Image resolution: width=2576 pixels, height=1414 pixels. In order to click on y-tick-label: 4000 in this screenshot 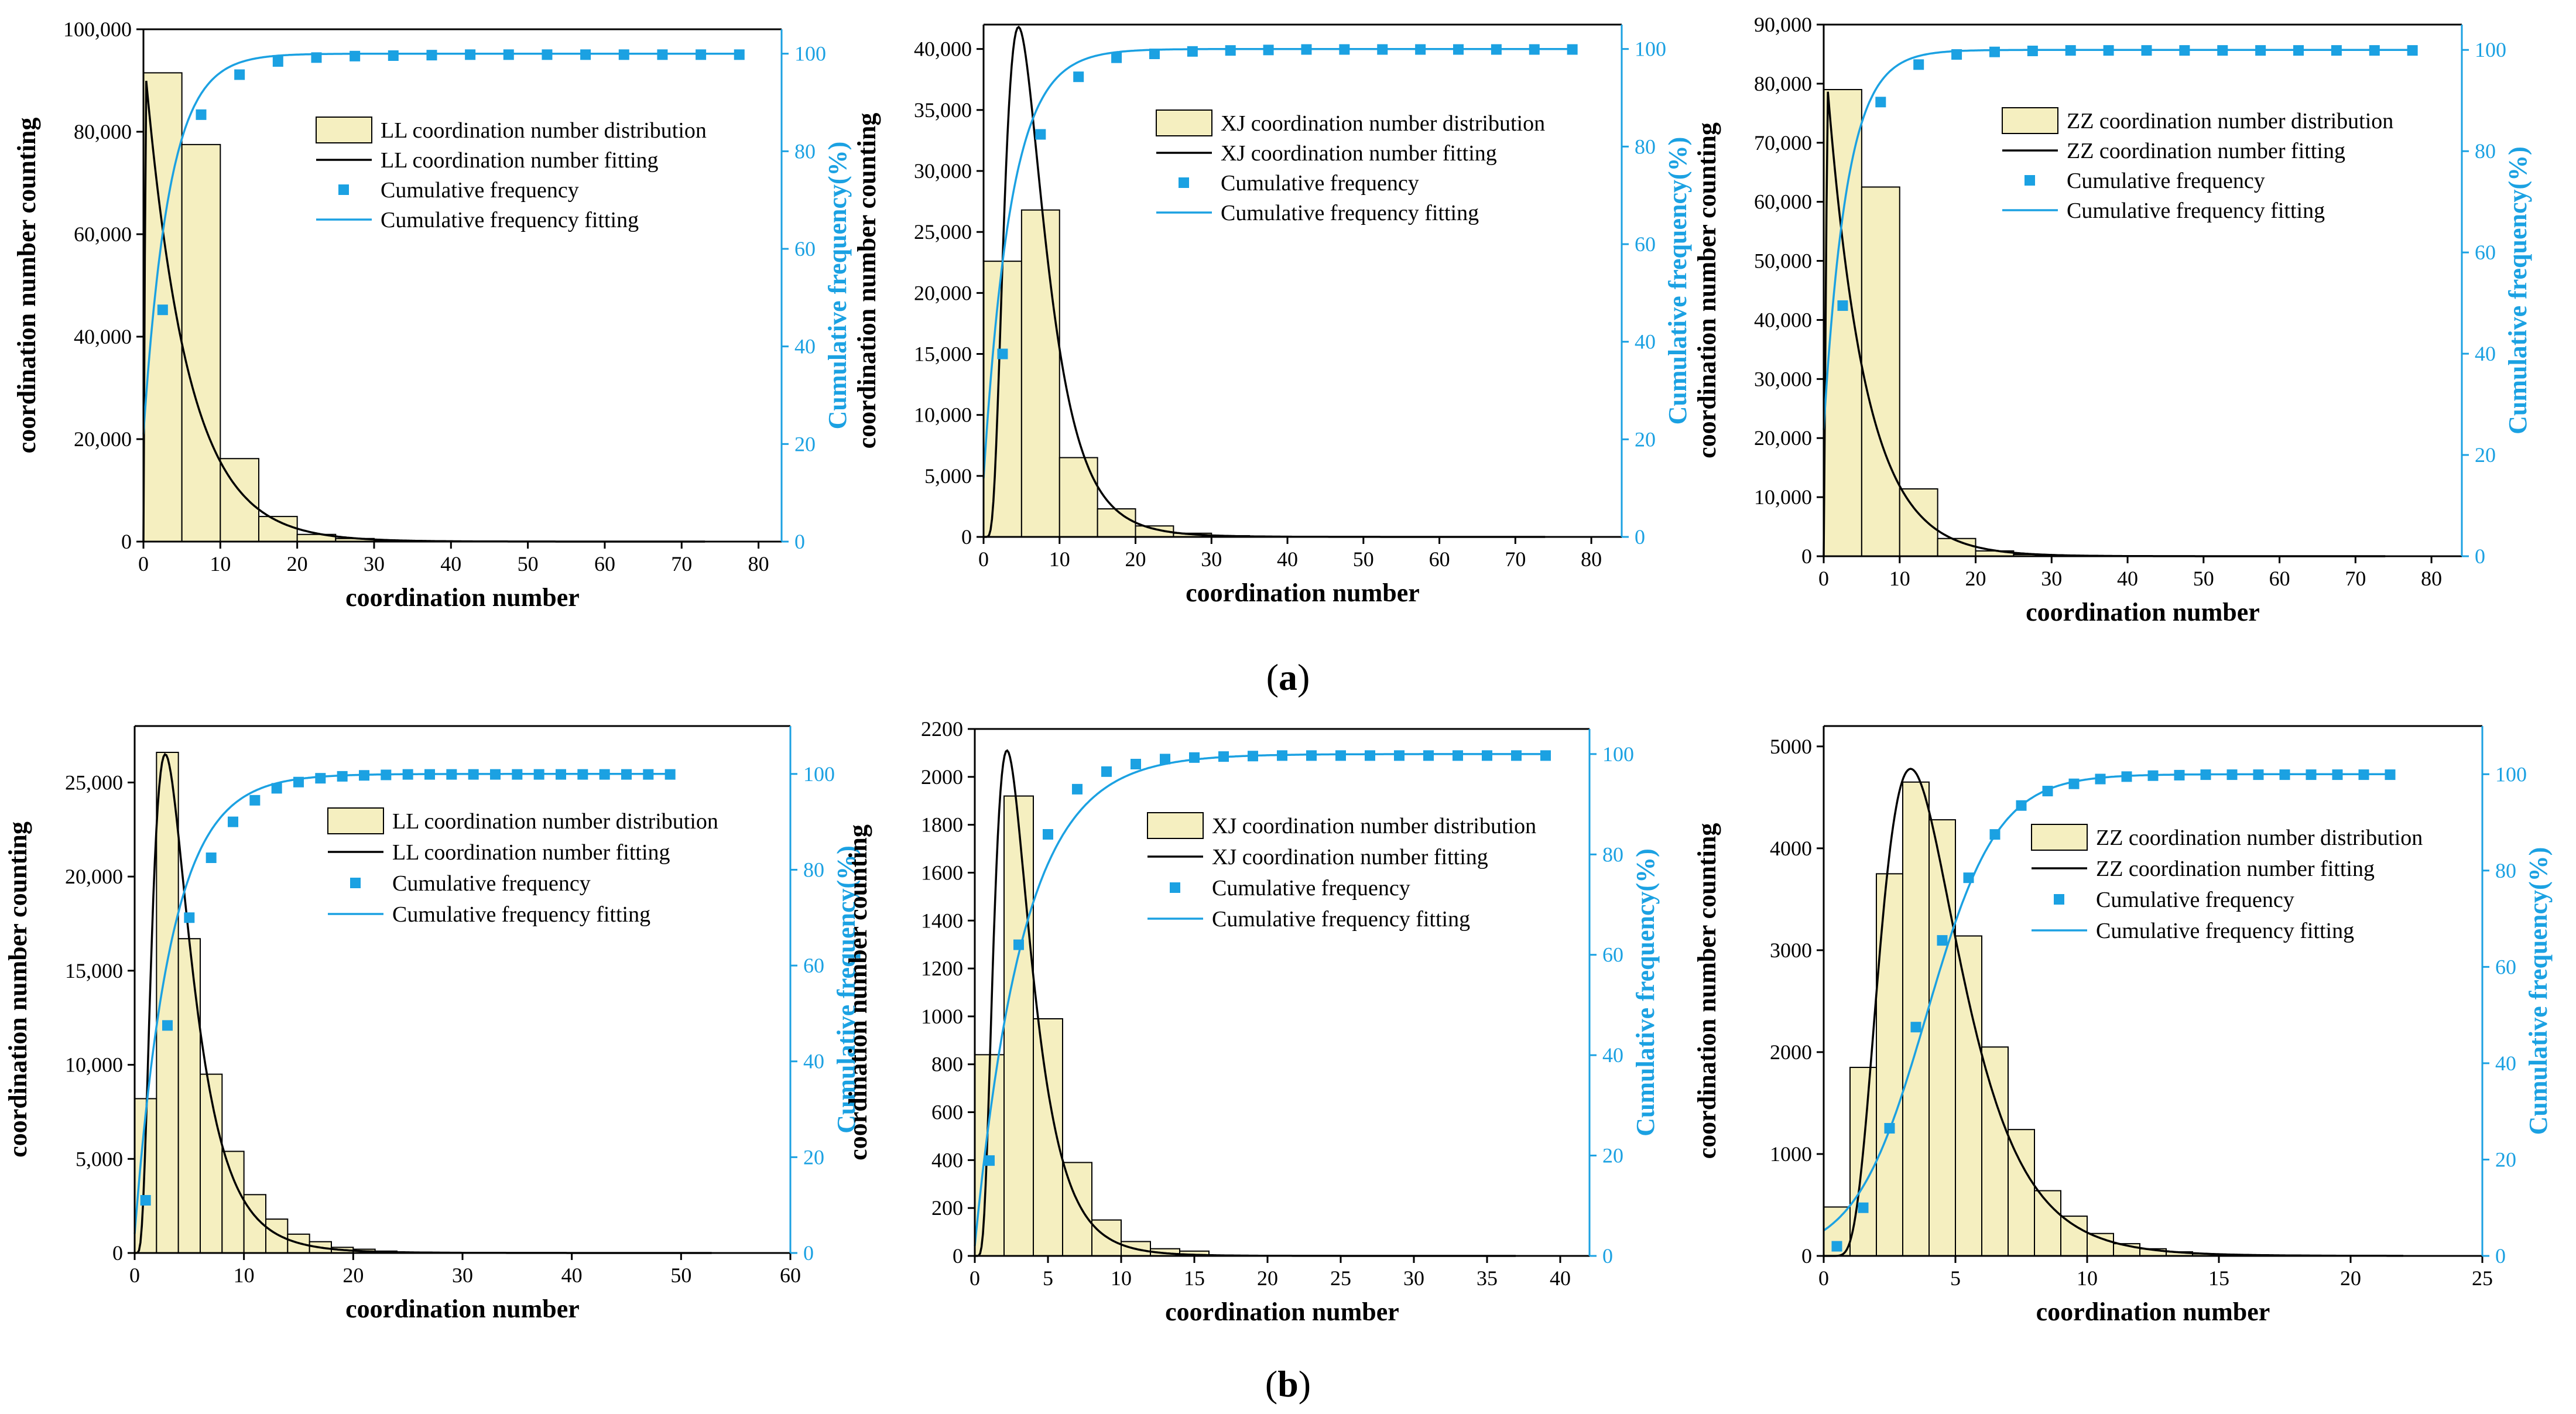, I will do `click(1791, 848)`.